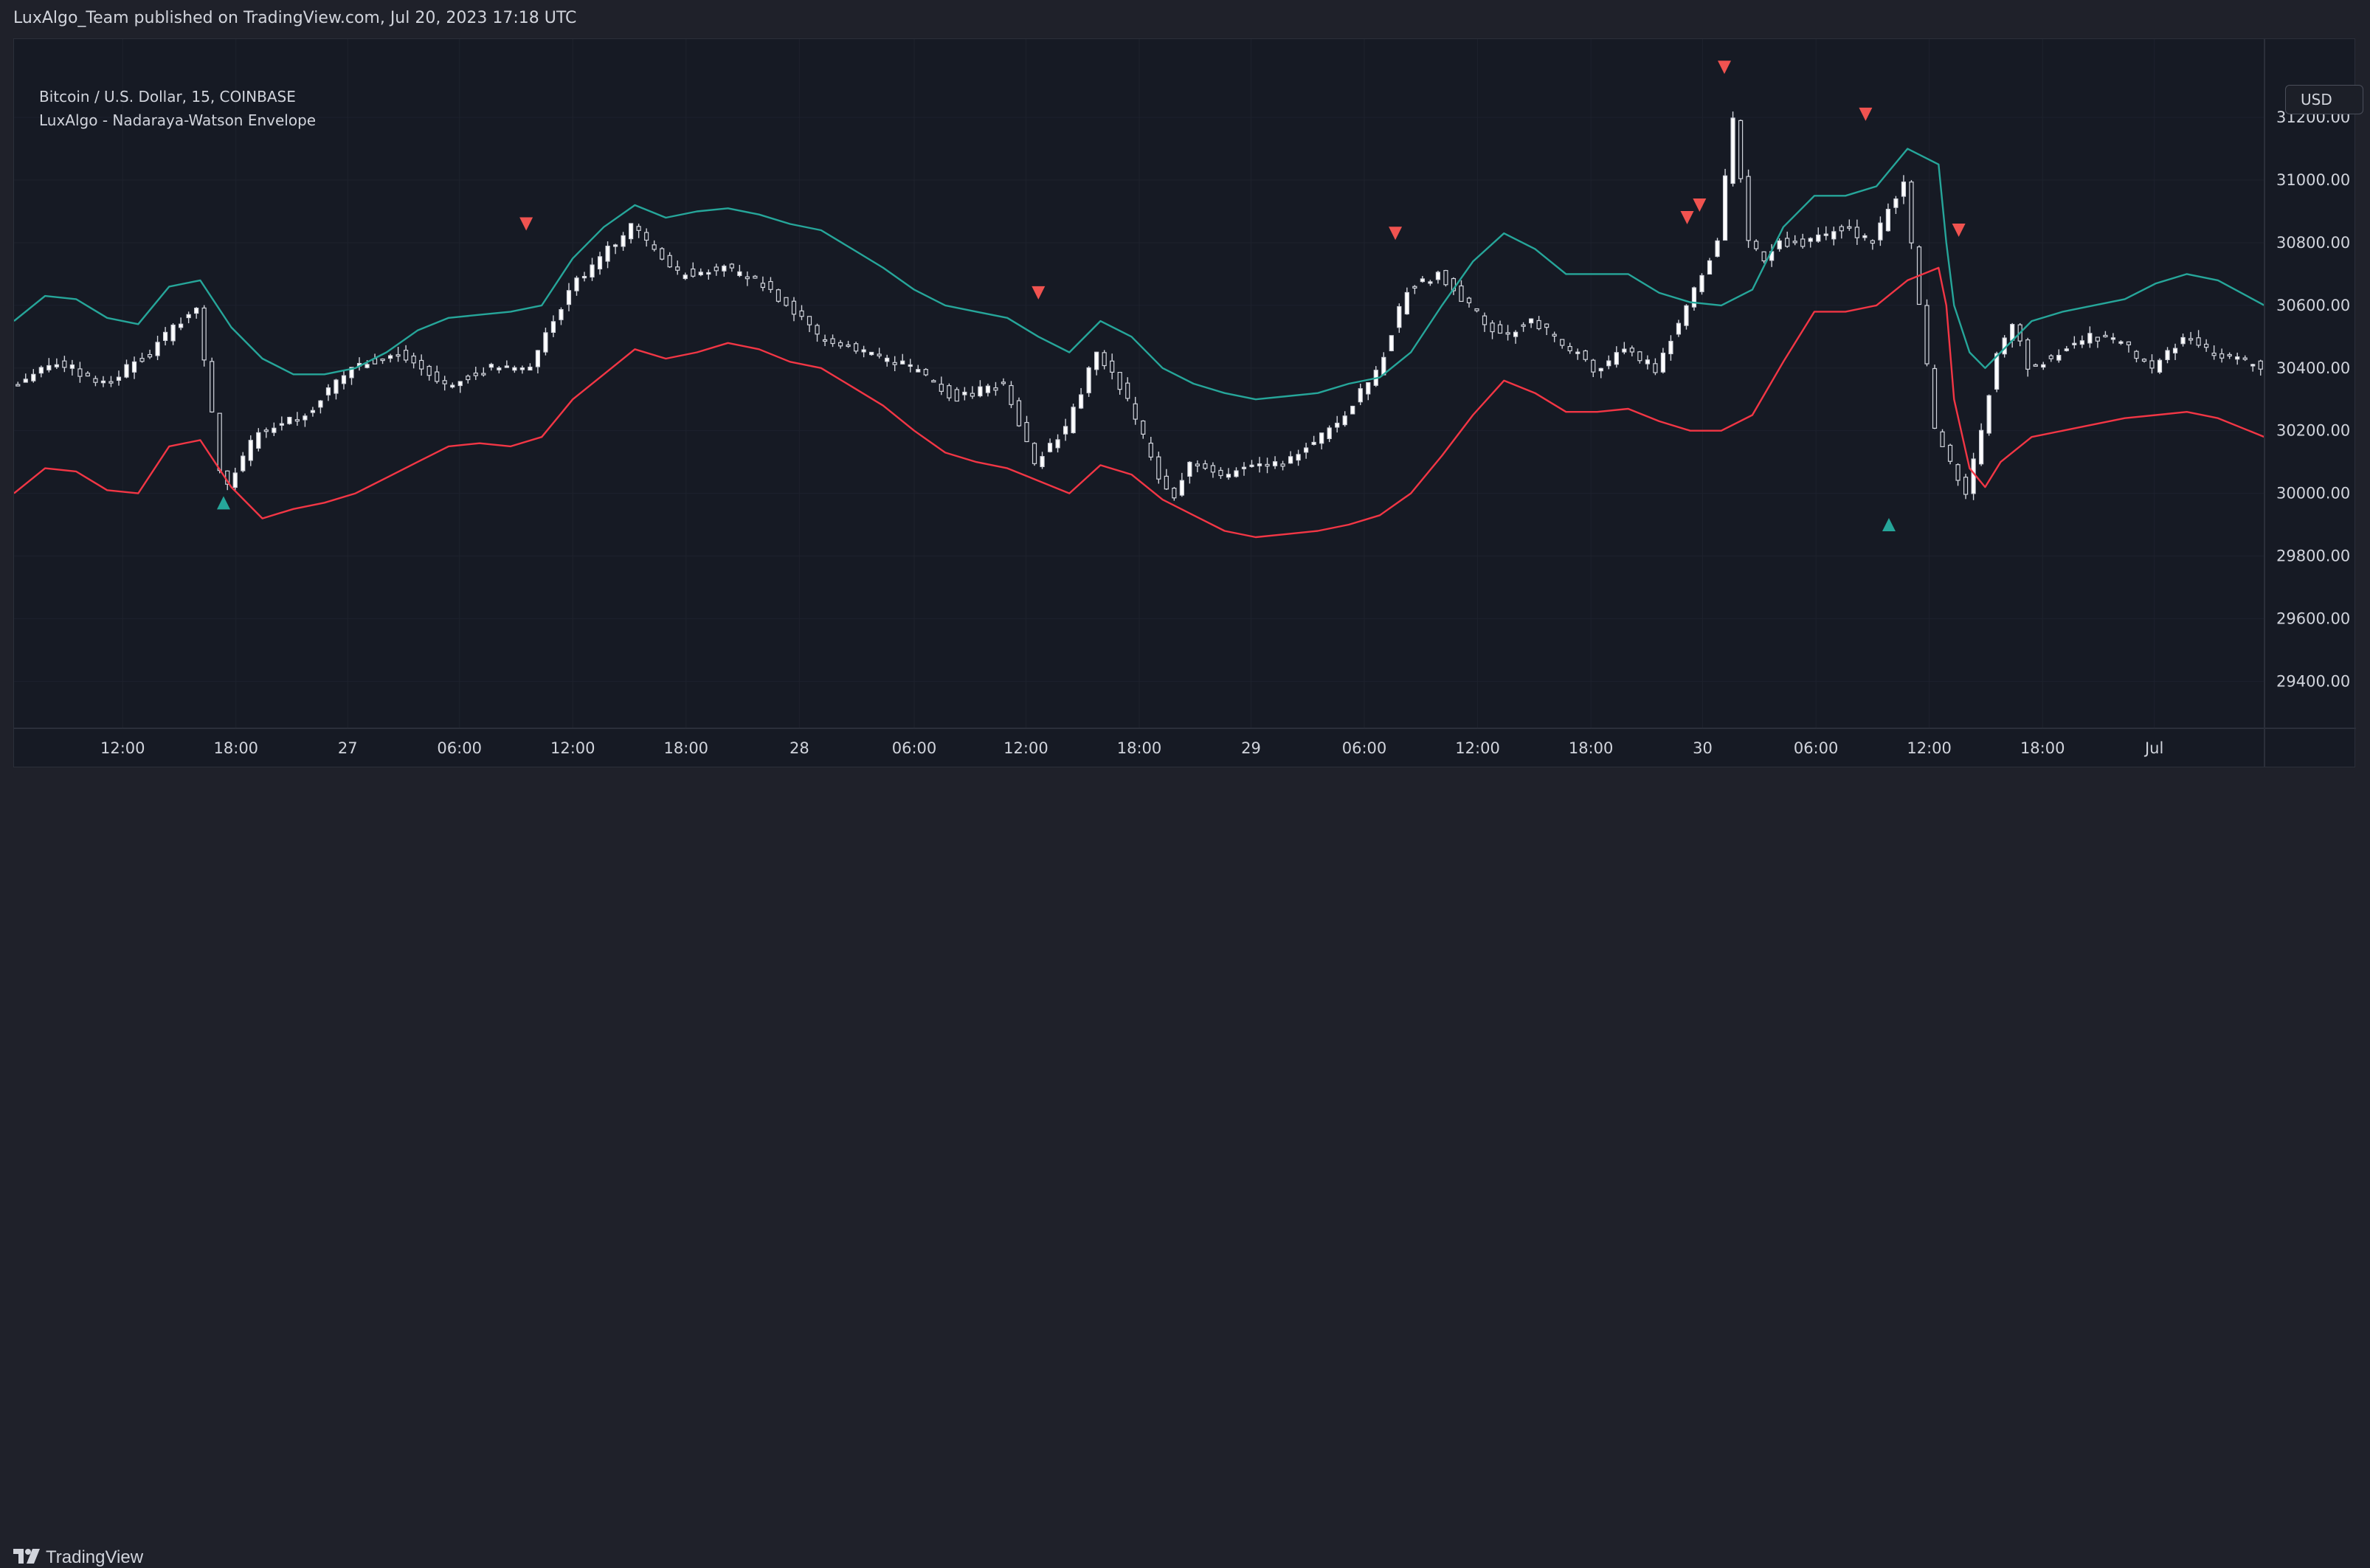  Describe the element at coordinates (2313, 305) in the screenshot. I see `y-tick-label: 30600.00` at that location.